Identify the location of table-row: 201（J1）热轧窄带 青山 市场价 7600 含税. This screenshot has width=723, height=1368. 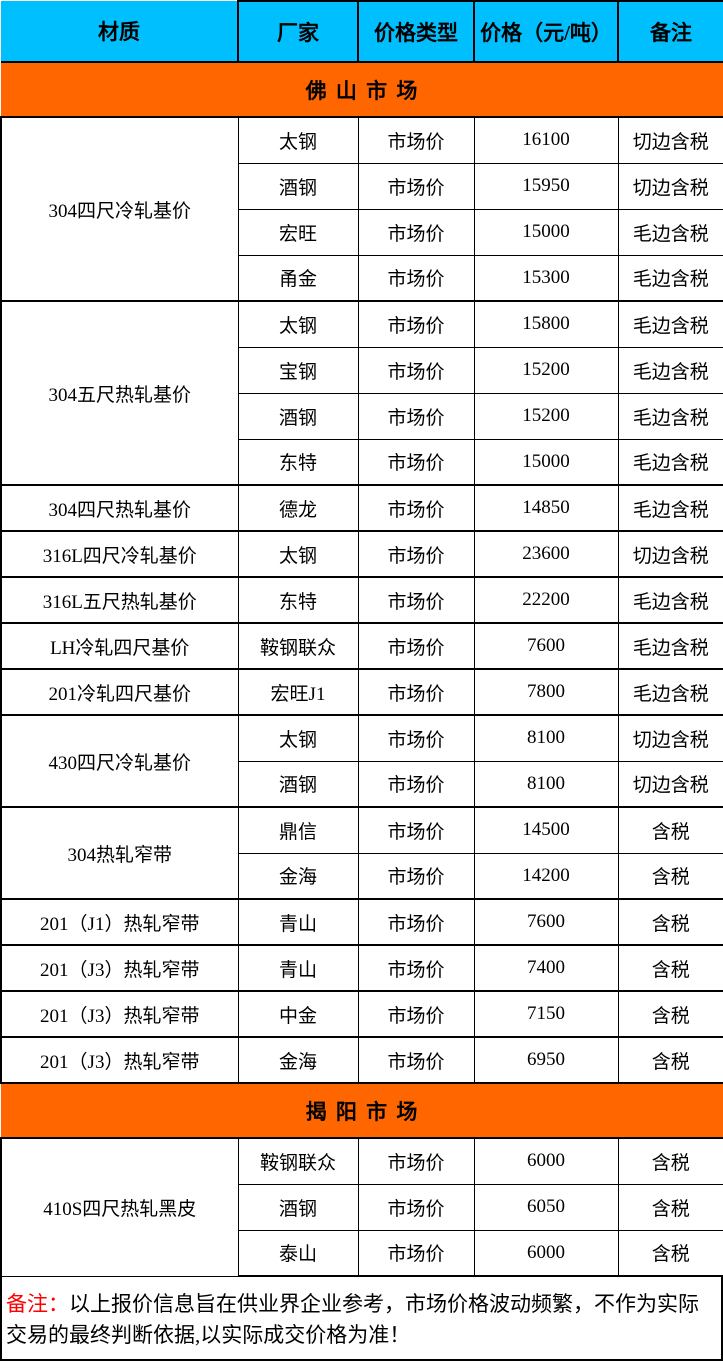
(361, 922).